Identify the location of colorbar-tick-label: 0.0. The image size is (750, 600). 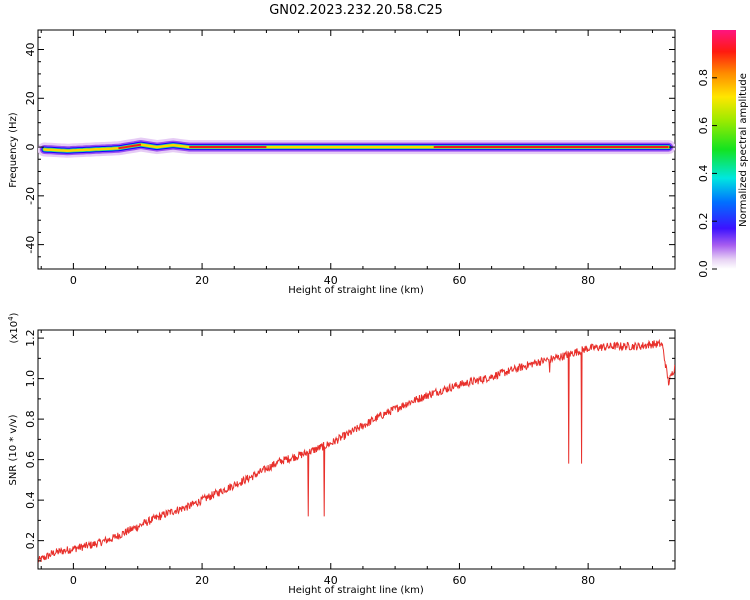
(703, 269).